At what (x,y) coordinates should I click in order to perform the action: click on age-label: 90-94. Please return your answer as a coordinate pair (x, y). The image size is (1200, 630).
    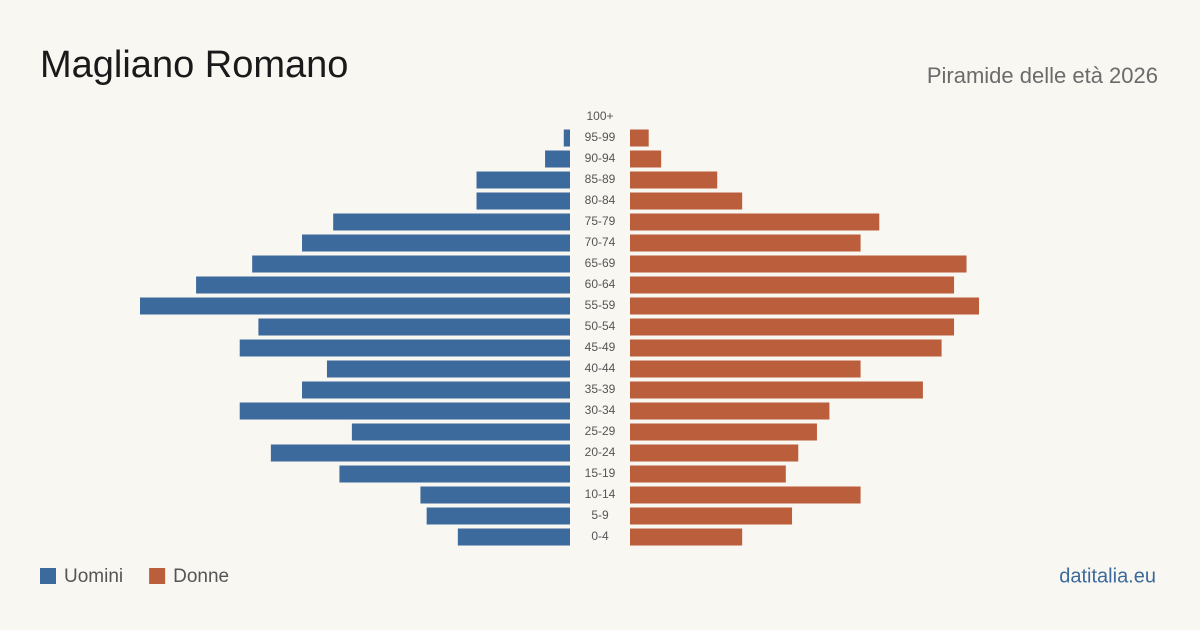
    Looking at the image, I should click on (600, 158).